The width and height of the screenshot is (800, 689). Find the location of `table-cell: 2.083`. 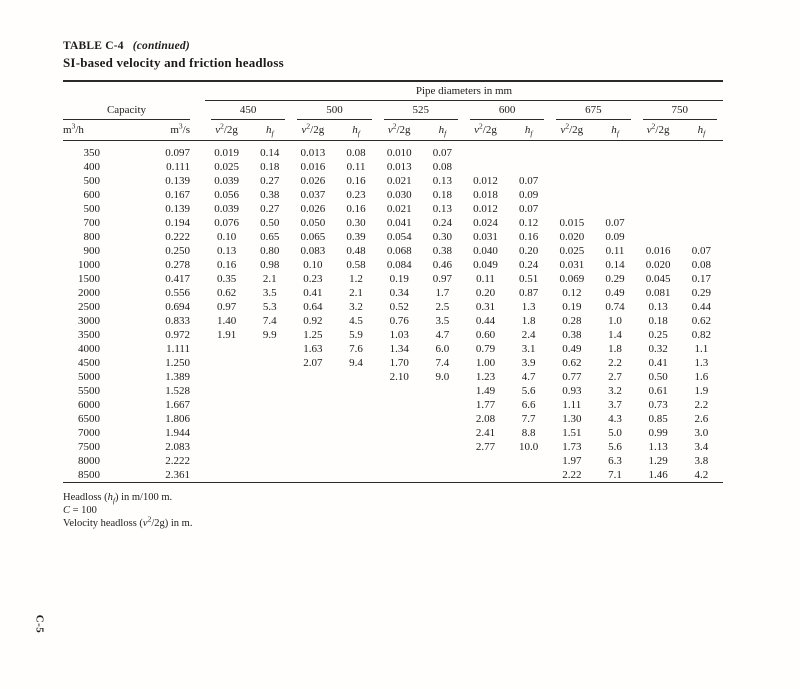

table-cell: 2.083 is located at coordinates (177, 447).